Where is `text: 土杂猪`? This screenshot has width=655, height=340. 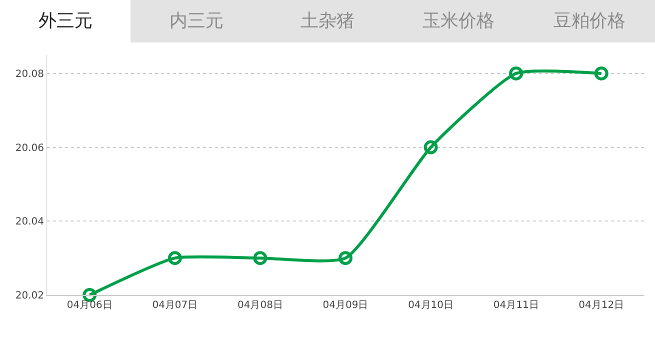
text: 土杂猪 is located at coordinates (327, 21).